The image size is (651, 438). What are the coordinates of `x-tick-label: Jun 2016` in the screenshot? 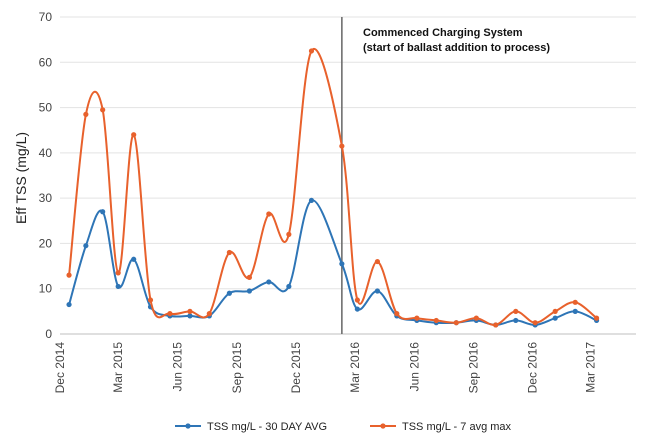 It's located at (414, 367).